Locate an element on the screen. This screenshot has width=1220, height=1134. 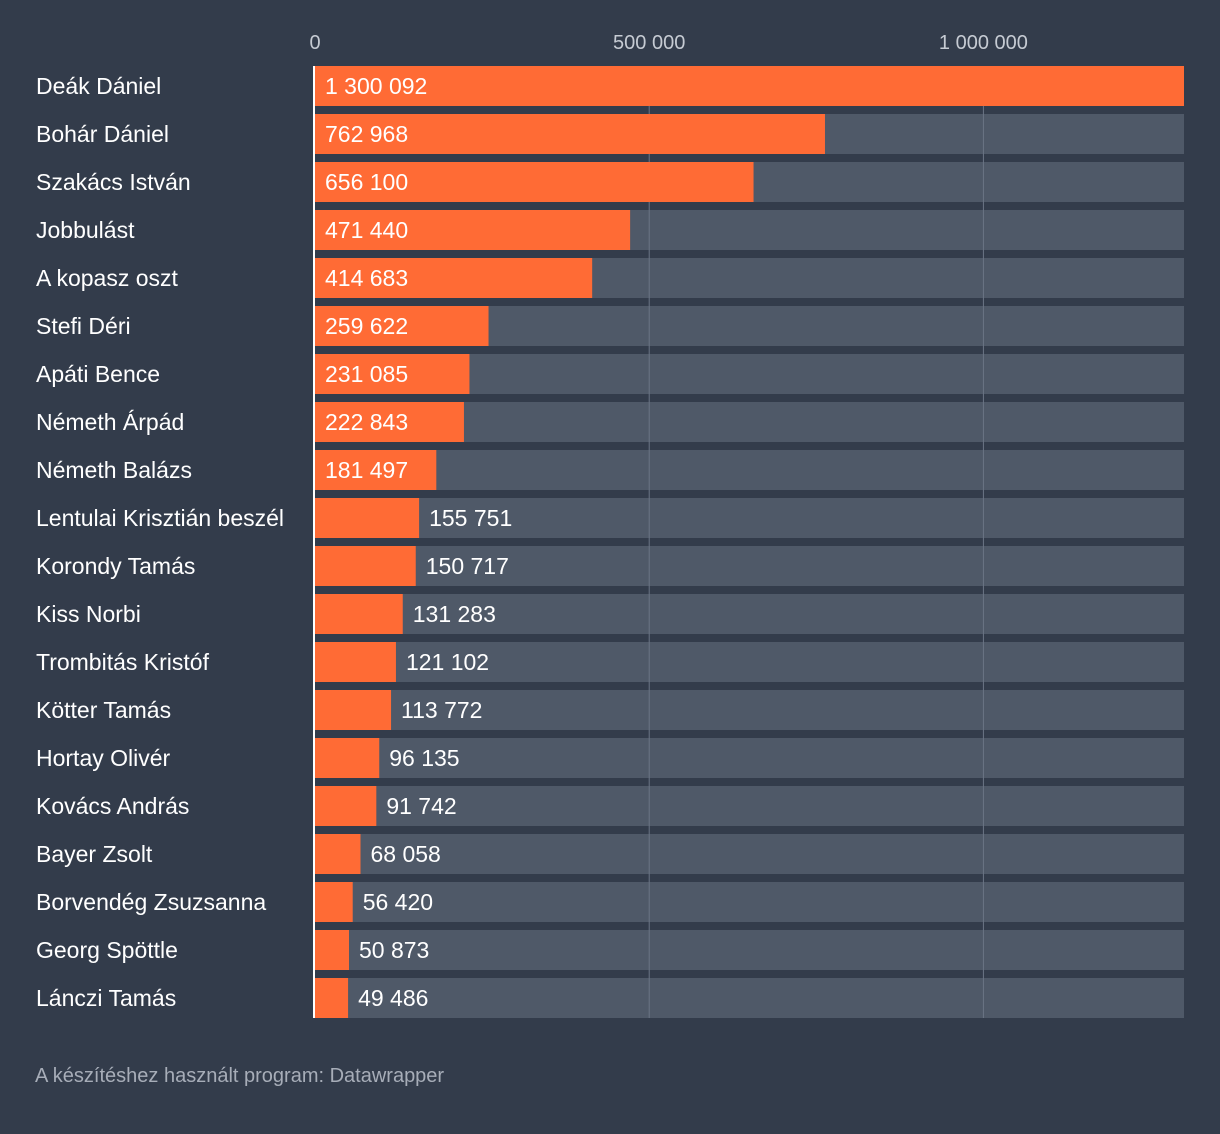
x-tick-label: 0 is located at coordinates (314, 43).